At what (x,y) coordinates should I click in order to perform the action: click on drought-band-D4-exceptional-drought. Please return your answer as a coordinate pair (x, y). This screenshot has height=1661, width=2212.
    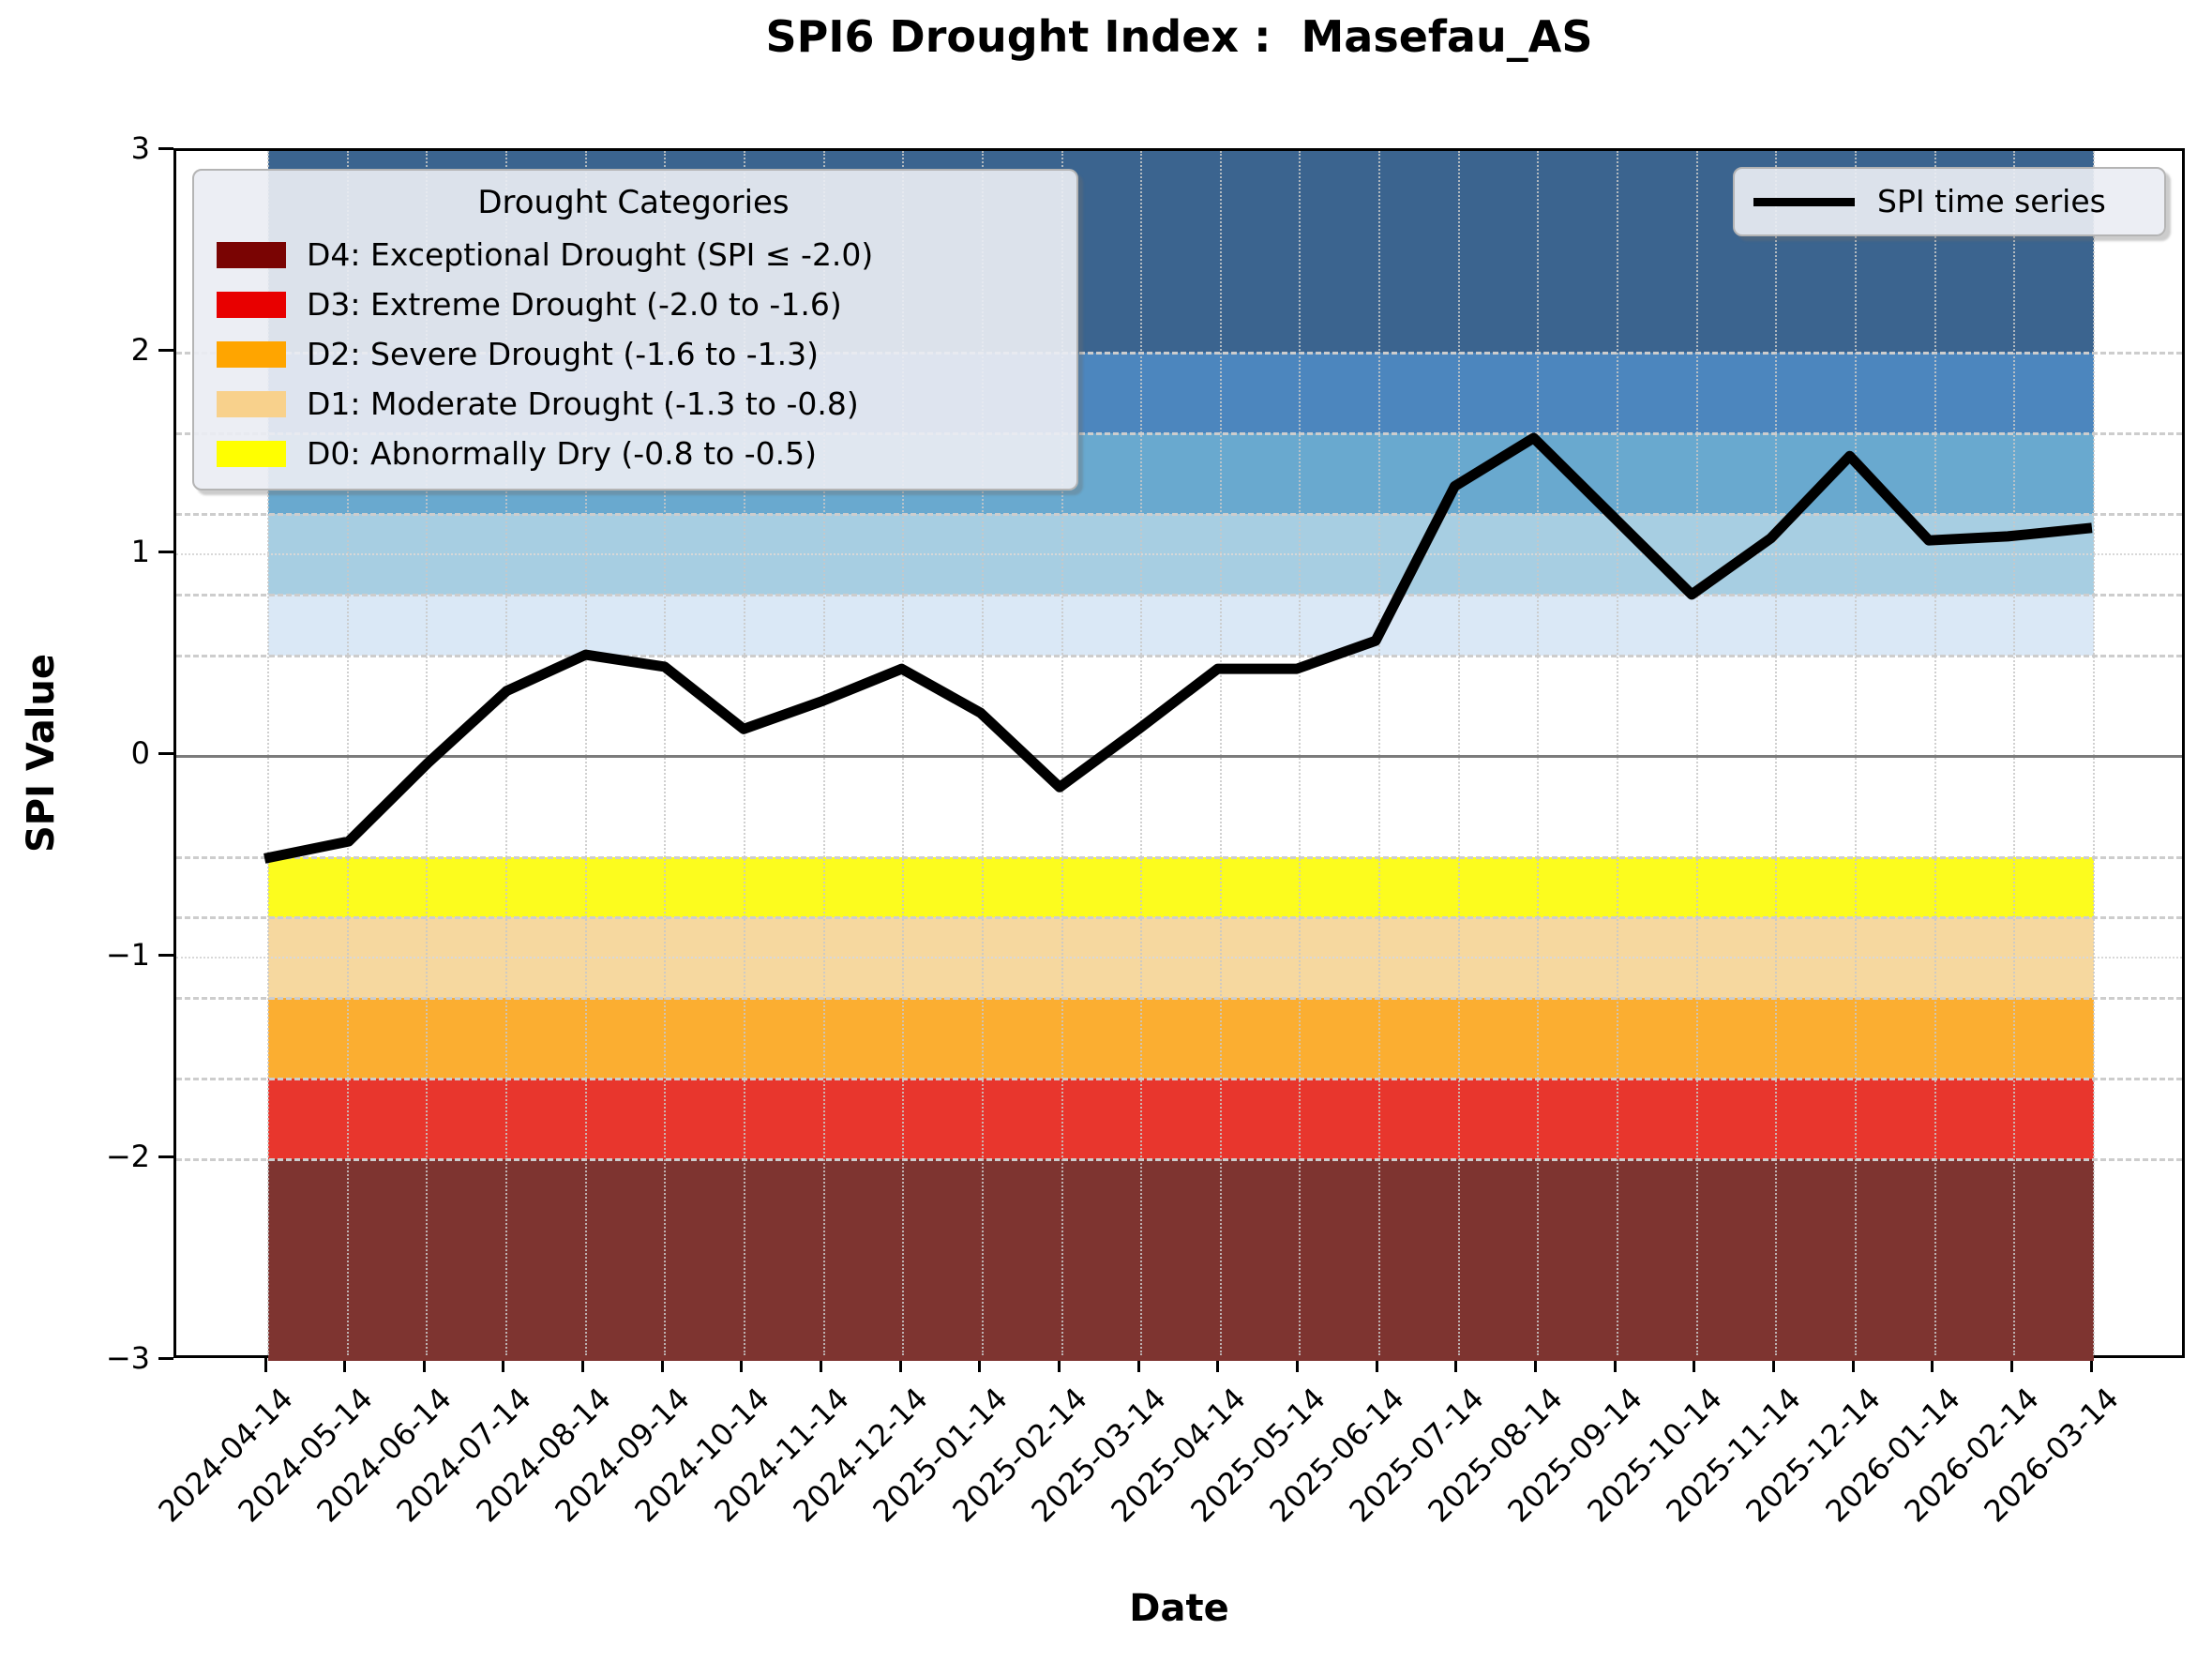
    Looking at the image, I should click on (1181, 1260).